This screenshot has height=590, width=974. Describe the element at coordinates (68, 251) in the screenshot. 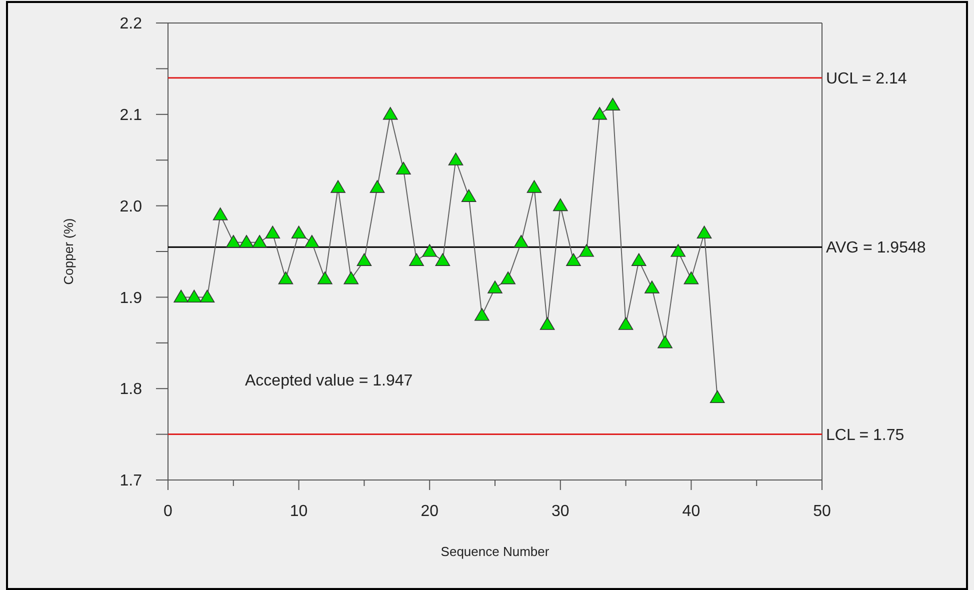

I see `y-axis-title: Copper (%)` at that location.